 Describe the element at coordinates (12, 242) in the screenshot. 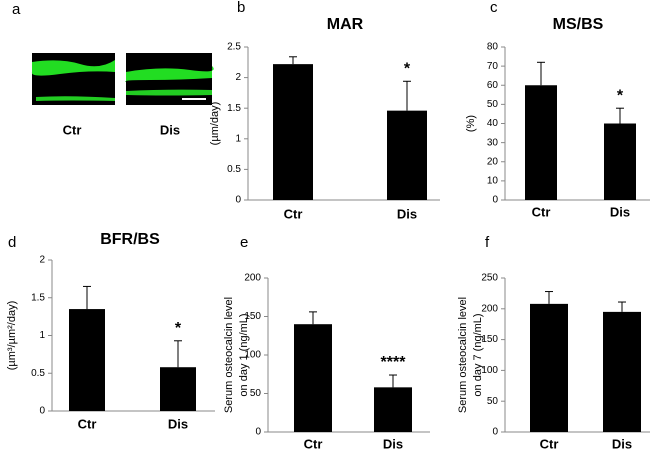

I see `panel-label: d` at that location.